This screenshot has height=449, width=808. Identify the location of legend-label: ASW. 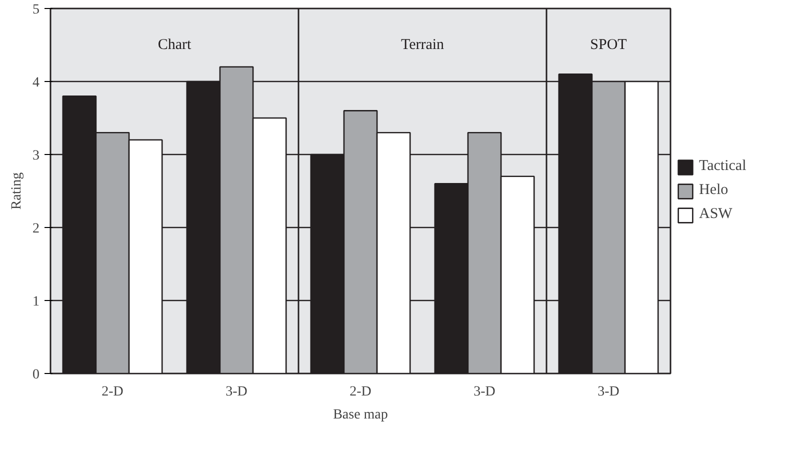
(715, 214).